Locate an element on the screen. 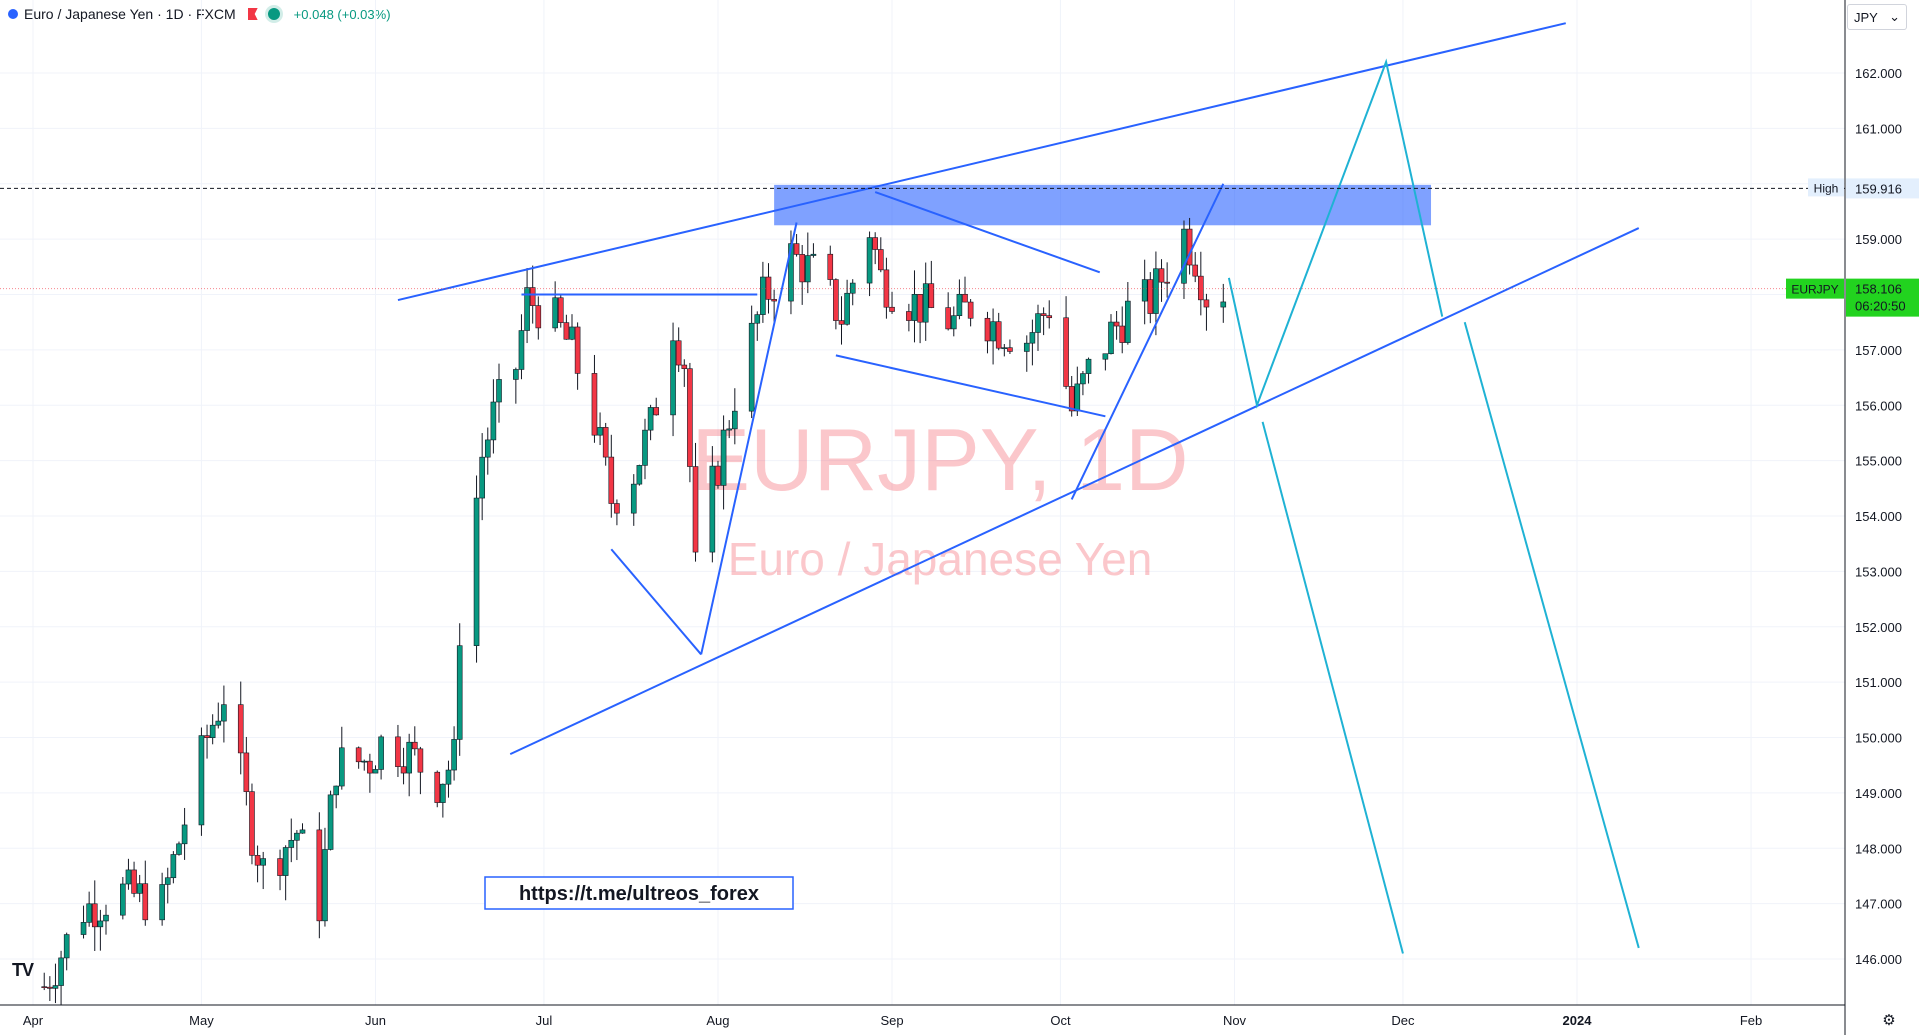 The image size is (1919, 1035). y-tick-label: 155.000 is located at coordinates (1878, 461).